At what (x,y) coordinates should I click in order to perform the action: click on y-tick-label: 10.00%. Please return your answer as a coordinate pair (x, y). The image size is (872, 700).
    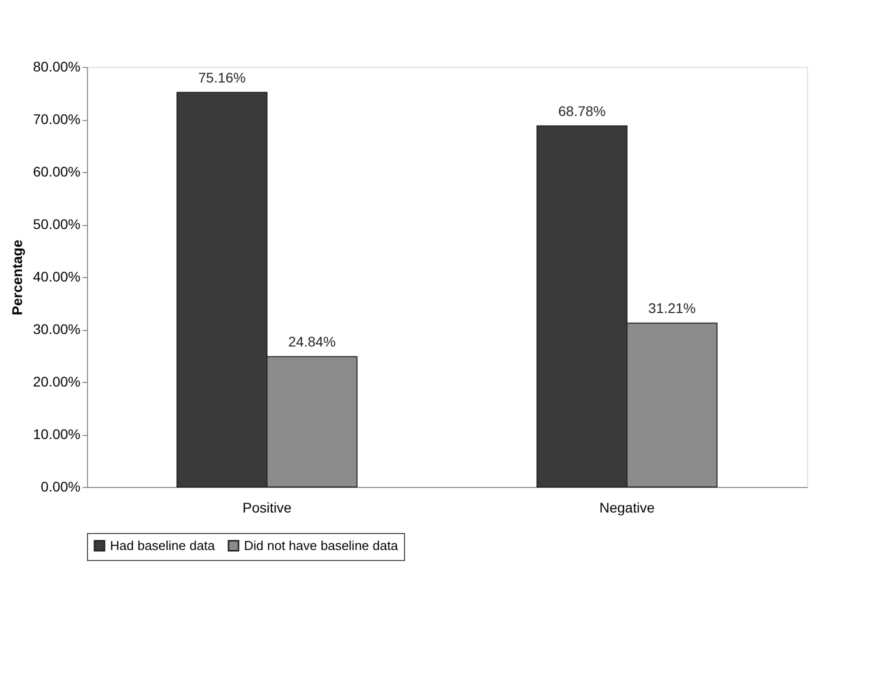
    Looking at the image, I should click on (56, 434).